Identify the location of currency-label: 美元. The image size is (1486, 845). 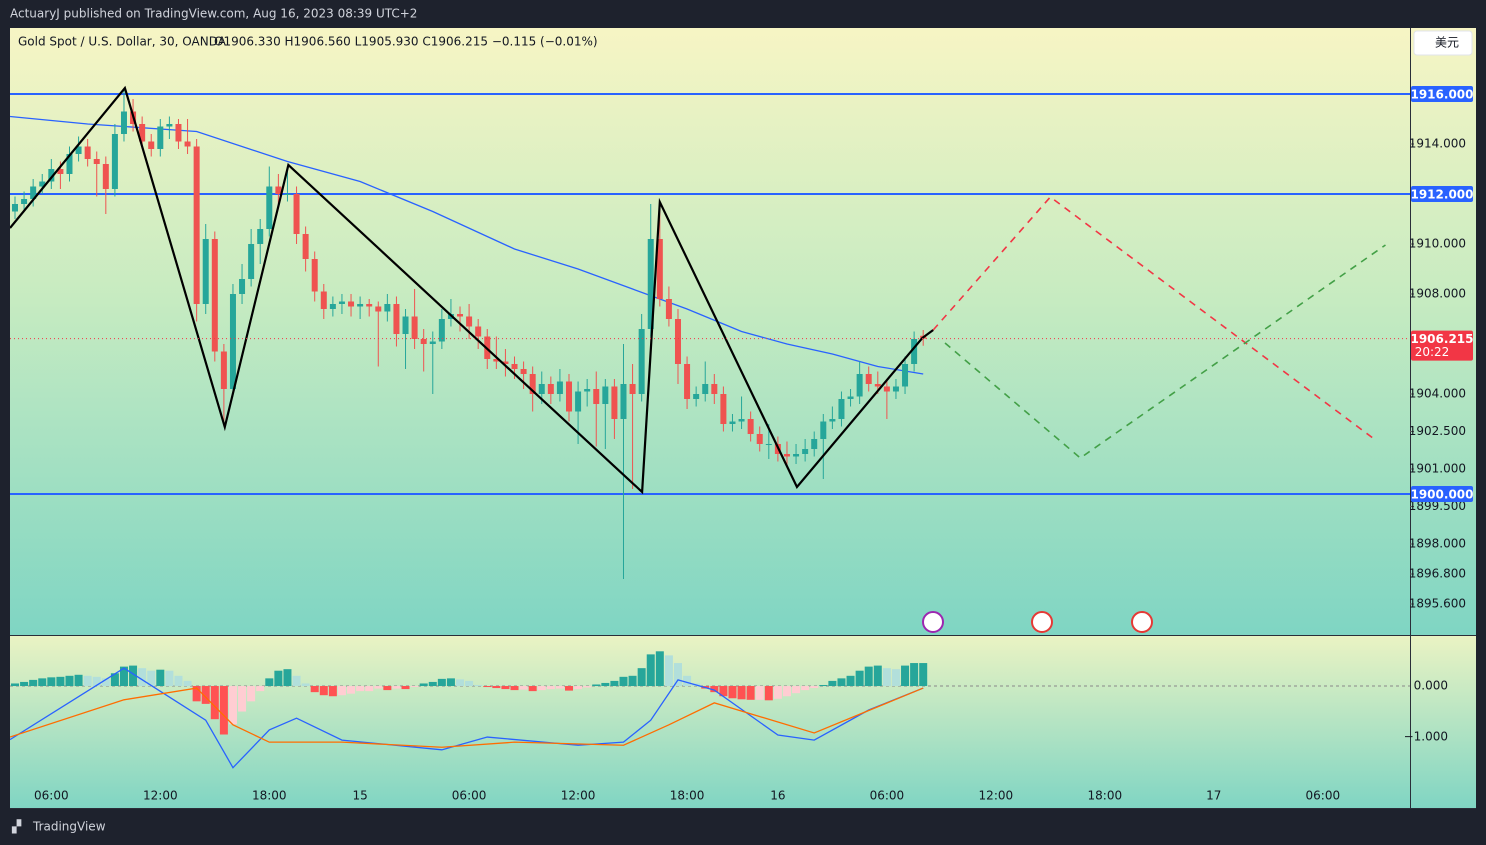
(1447, 43).